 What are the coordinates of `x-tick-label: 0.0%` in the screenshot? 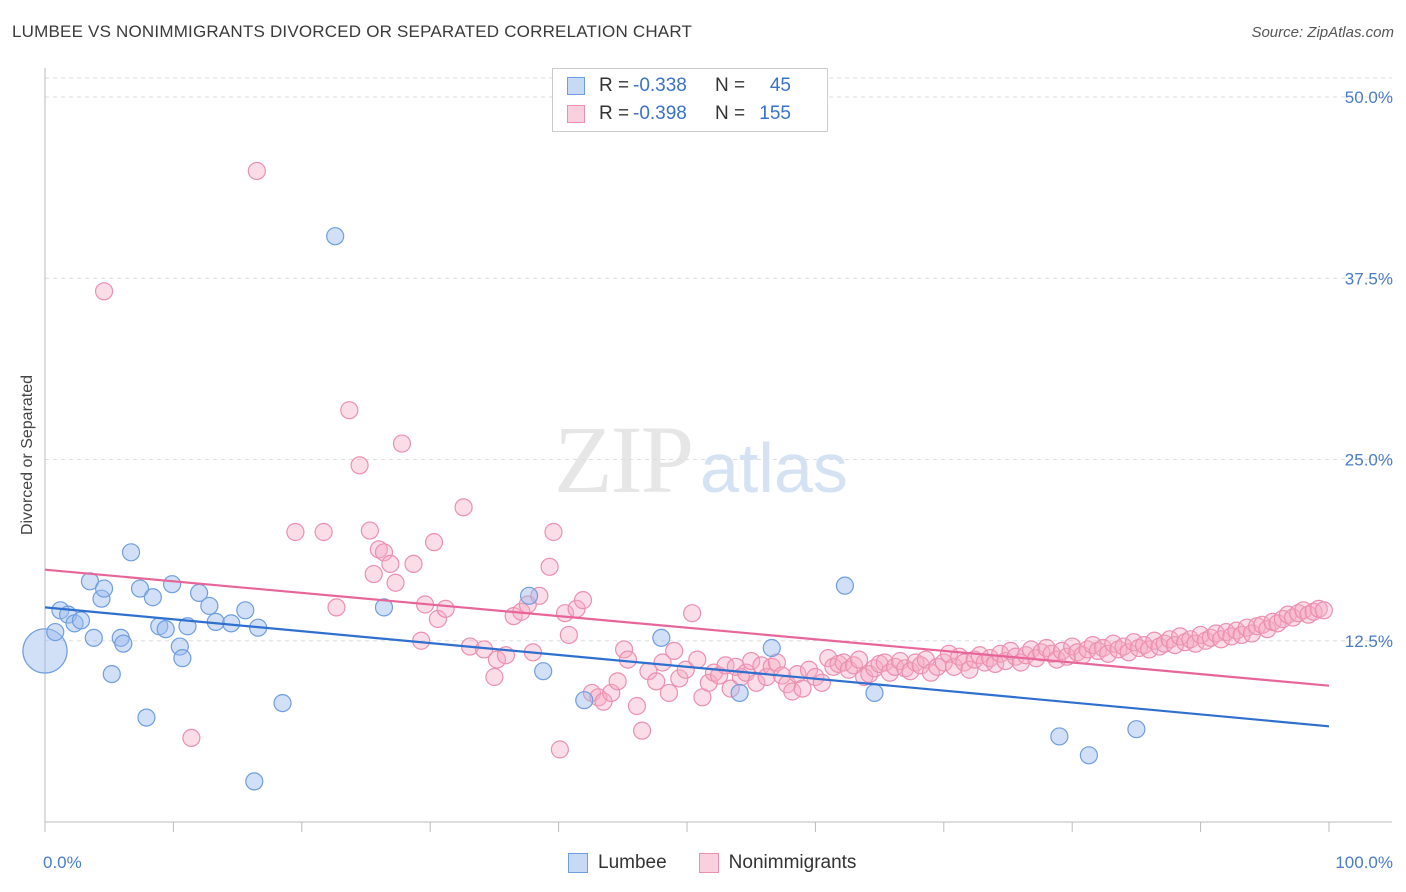 It's located at (62, 862).